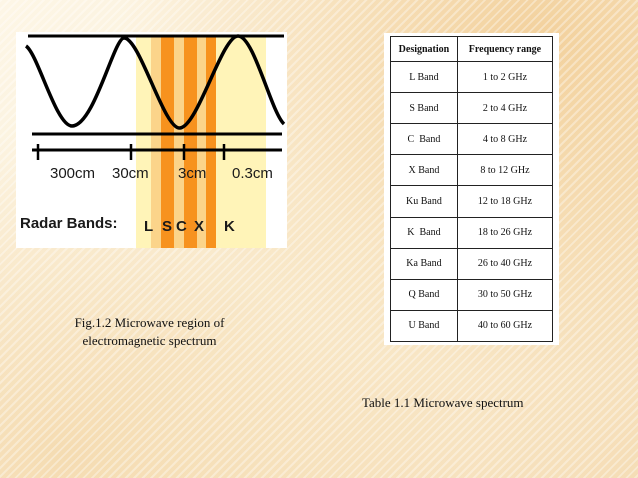 The image size is (638, 478). What do you see at coordinates (505, 139) in the screenshot?
I see `cell-frequency: 4 to 8 GHz` at bounding box center [505, 139].